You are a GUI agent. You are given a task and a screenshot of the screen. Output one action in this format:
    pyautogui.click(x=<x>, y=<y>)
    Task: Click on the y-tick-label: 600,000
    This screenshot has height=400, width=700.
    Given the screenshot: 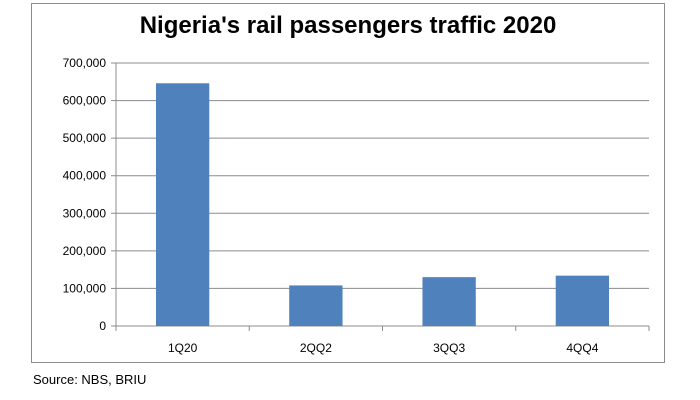 What is the action you would take?
    pyautogui.click(x=85, y=101)
    